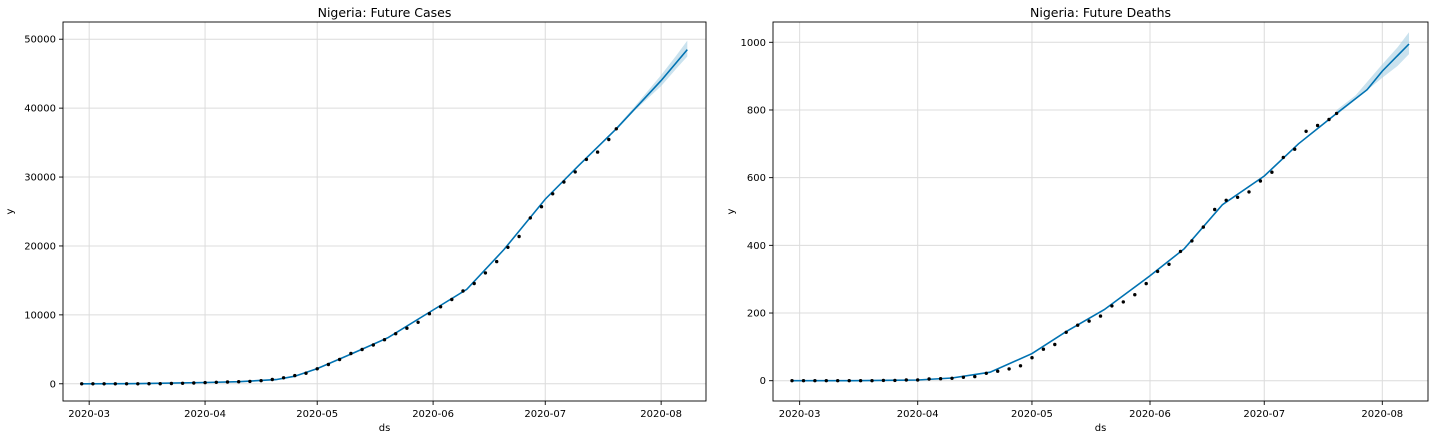 The image size is (1455, 440). I want to click on y-tick-label: 400, so click(756, 246).